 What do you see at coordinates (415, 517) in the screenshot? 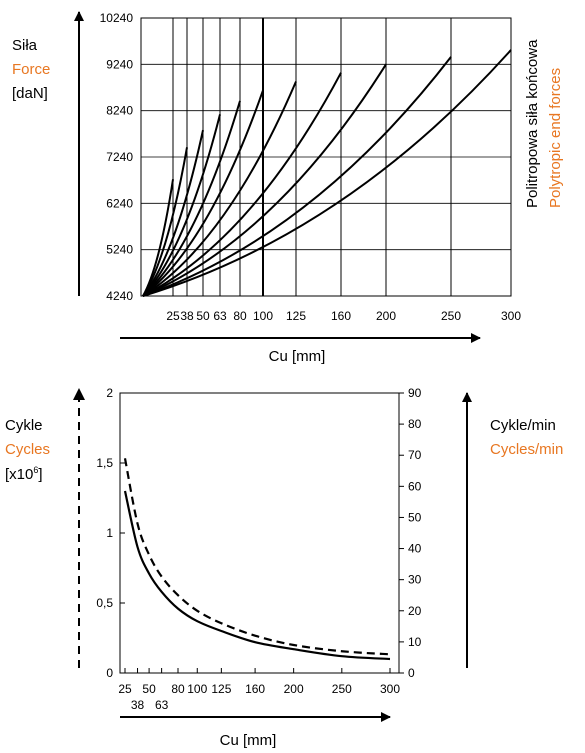
I see `right-tick-label: 50` at bounding box center [415, 517].